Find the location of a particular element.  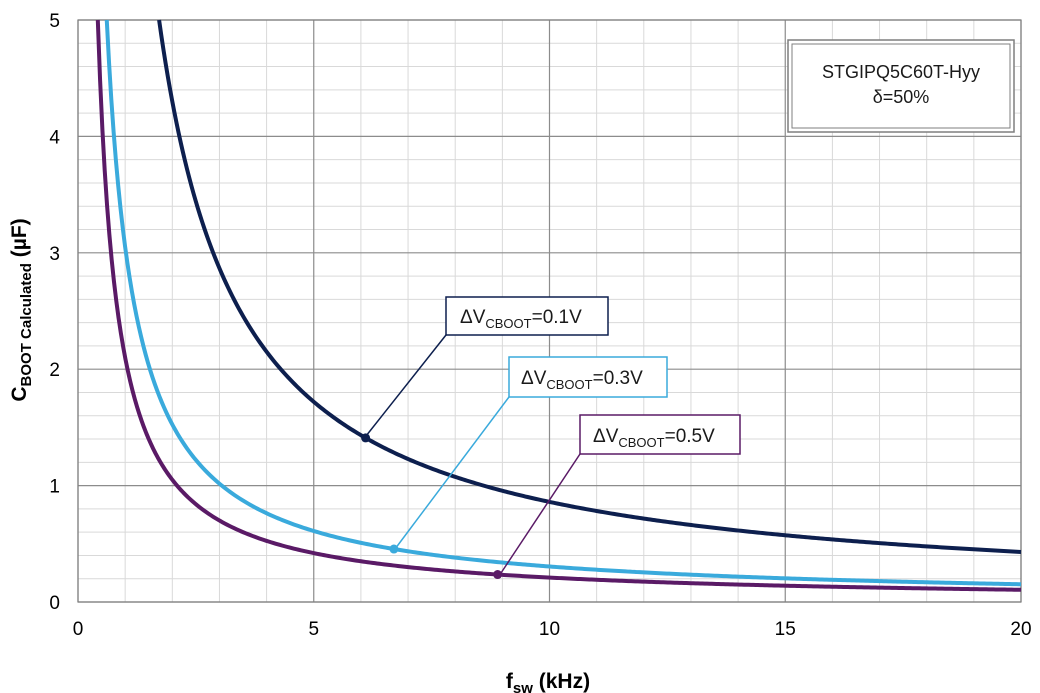

y-tick-label: 0 is located at coordinates (54, 603).